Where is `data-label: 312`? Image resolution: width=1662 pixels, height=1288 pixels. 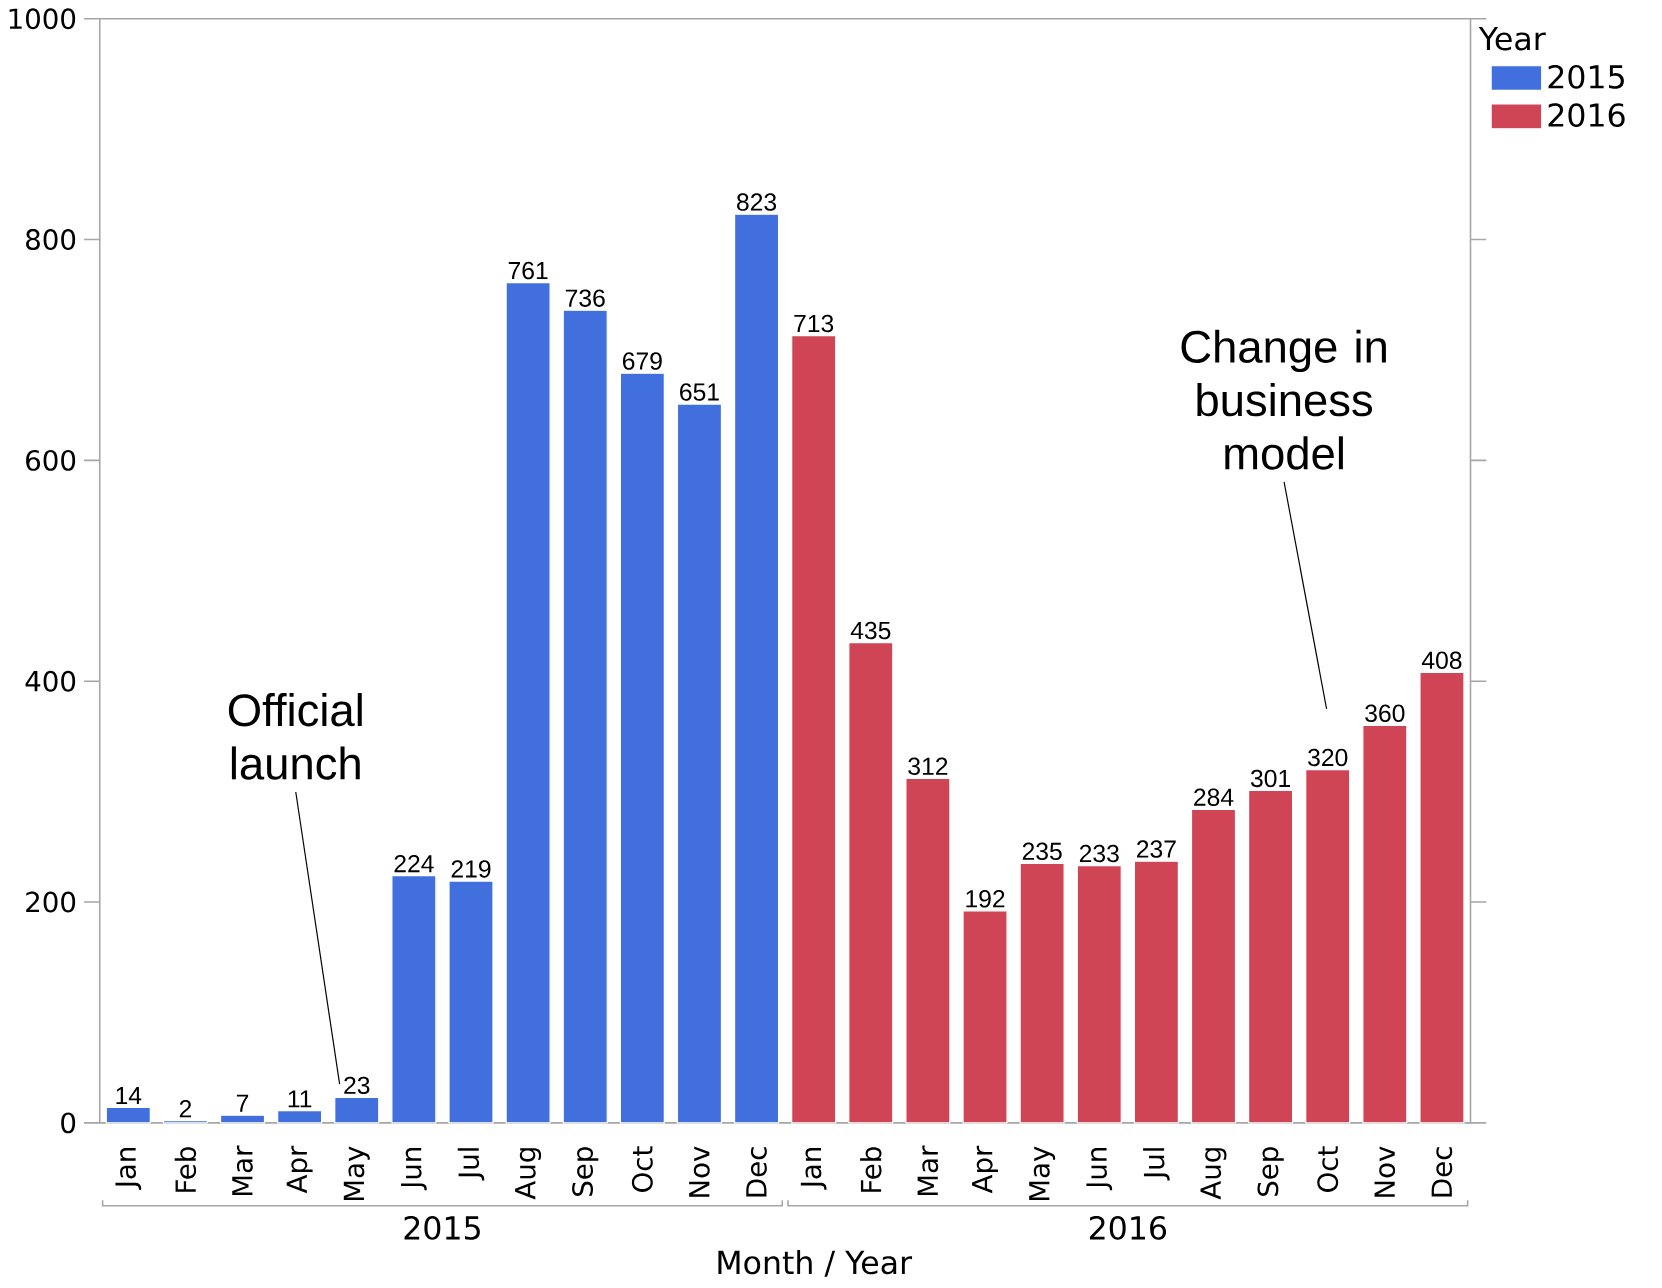
data-label: 312 is located at coordinates (928, 766).